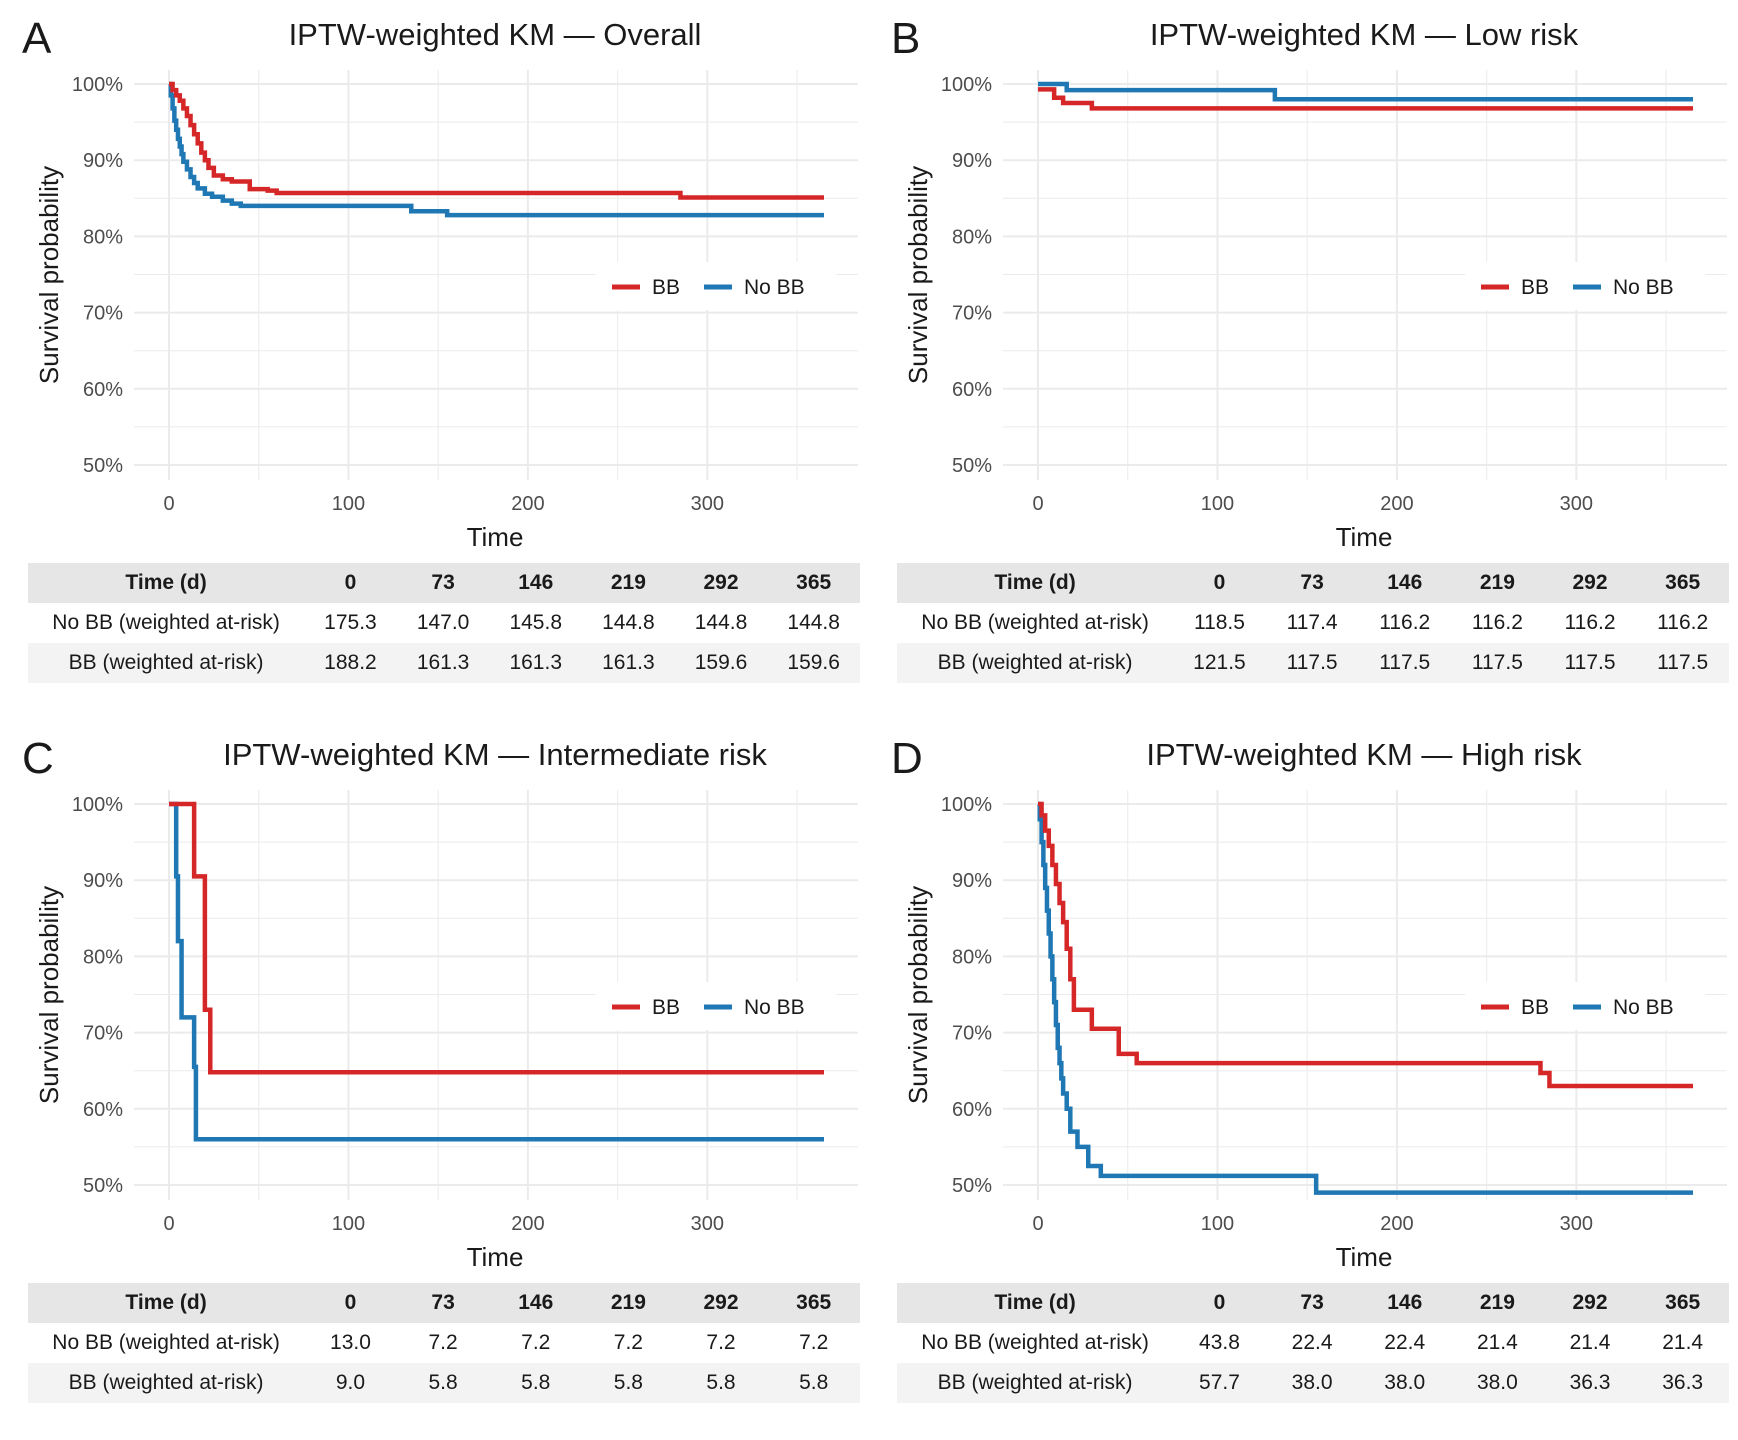 The width and height of the screenshot is (1738, 1440). What do you see at coordinates (1219, 1342) in the screenshot?
I see `table-cell: 43.8` at bounding box center [1219, 1342].